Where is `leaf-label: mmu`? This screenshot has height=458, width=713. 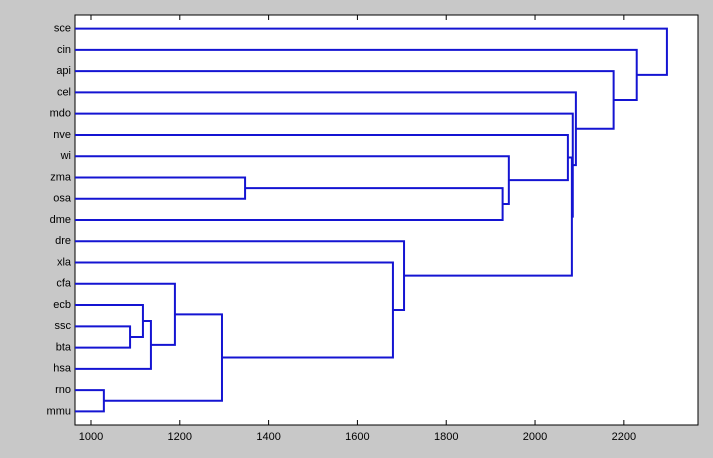
leaf-label: mmu is located at coordinates (59, 411).